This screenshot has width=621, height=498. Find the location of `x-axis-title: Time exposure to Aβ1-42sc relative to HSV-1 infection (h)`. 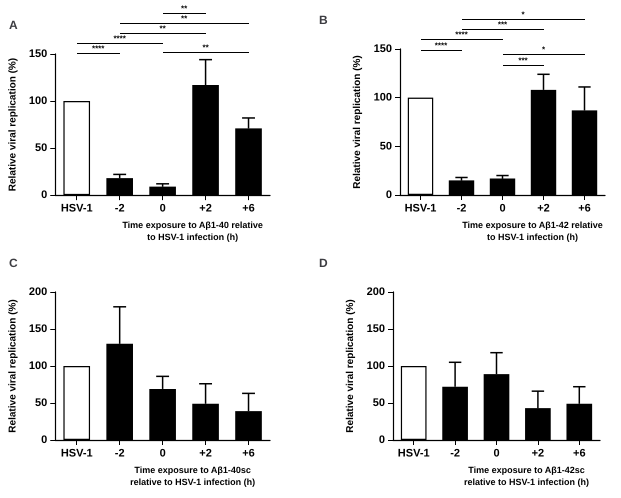

x-axis-title: Time exposure to Aβ1-42sc relative to HSV-1 infection (h) is located at coordinates (527, 475).